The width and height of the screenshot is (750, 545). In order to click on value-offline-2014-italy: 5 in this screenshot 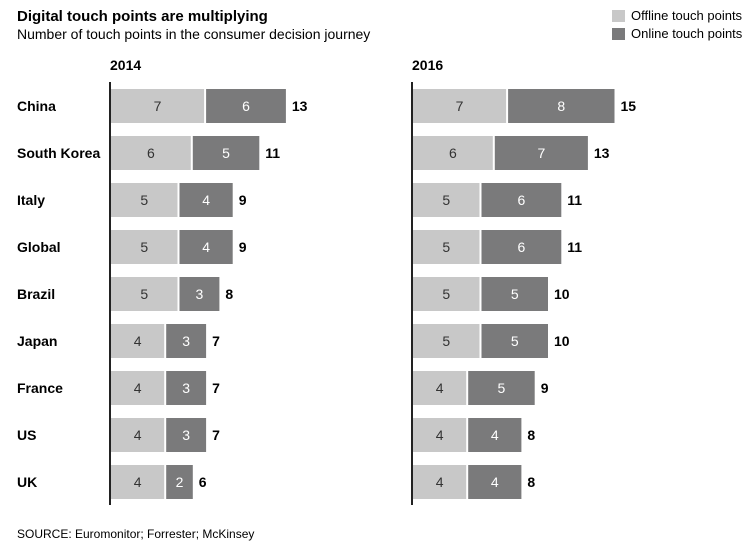, I will do `click(144, 200)`.